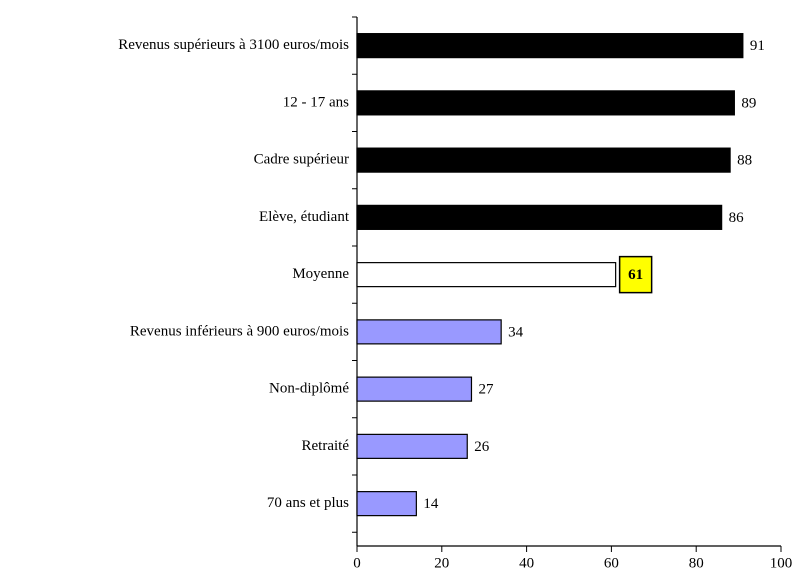 This screenshot has height=574, width=803. What do you see at coordinates (431, 504) in the screenshot?
I see `value-label: 14` at bounding box center [431, 504].